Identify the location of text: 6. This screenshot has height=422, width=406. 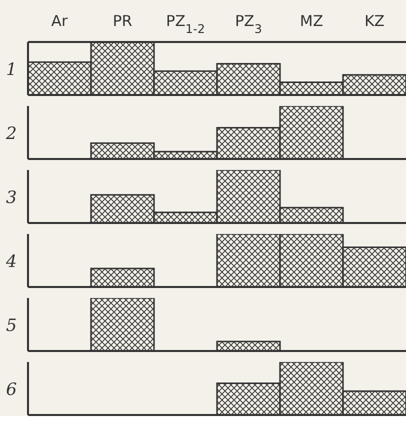
(11, 390).